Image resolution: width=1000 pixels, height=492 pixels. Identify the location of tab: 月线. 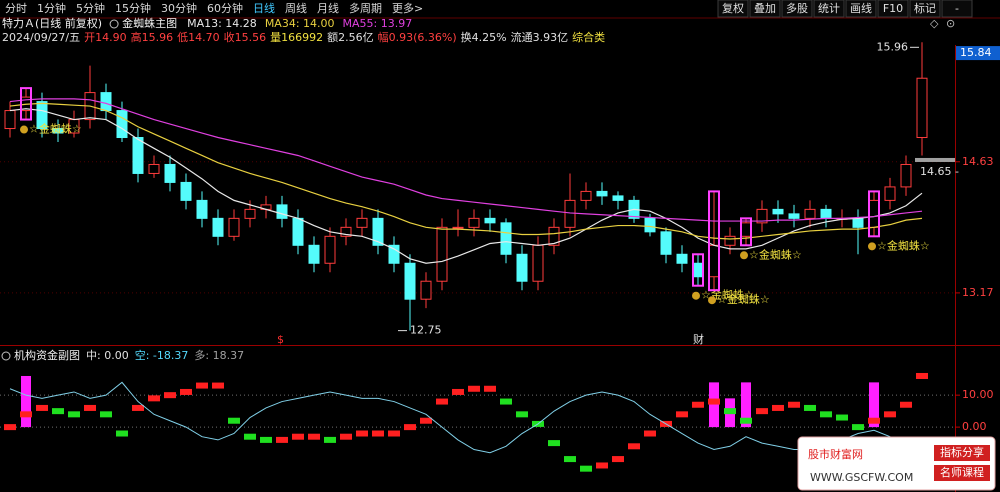
(328, 8).